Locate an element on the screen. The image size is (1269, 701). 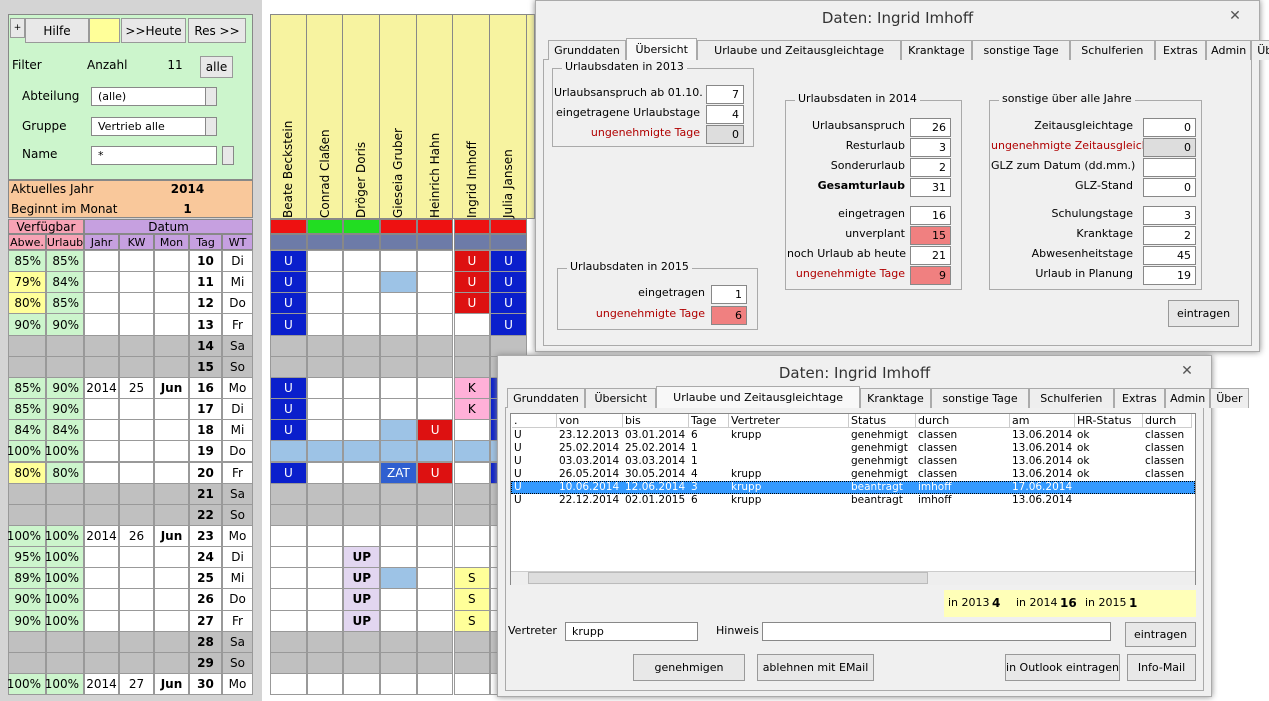
field-value: 1 is located at coordinates (729, 294).